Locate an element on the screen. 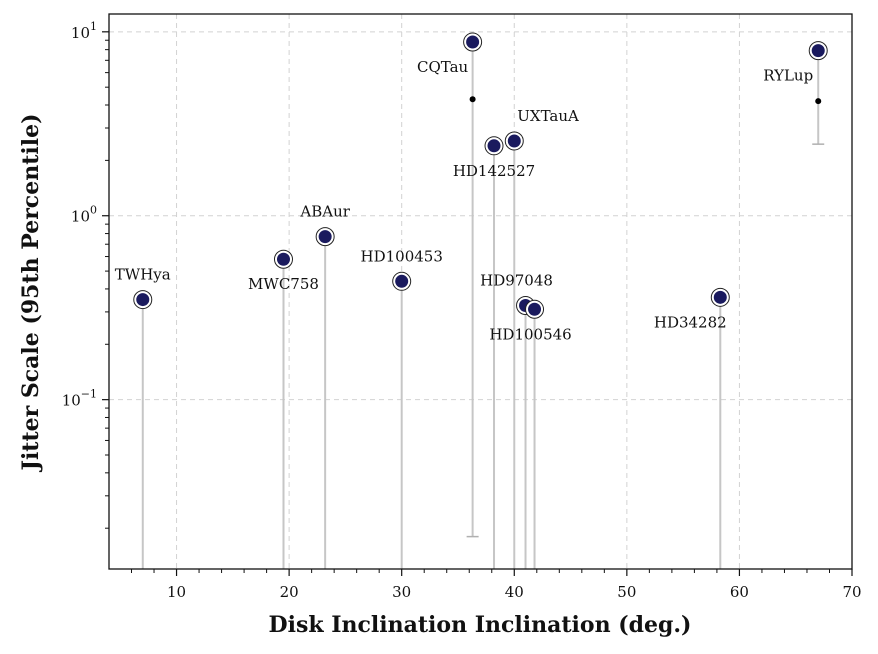  x-axis-title: Disk Inclination Inclination (deg.) is located at coordinates (480, 625).